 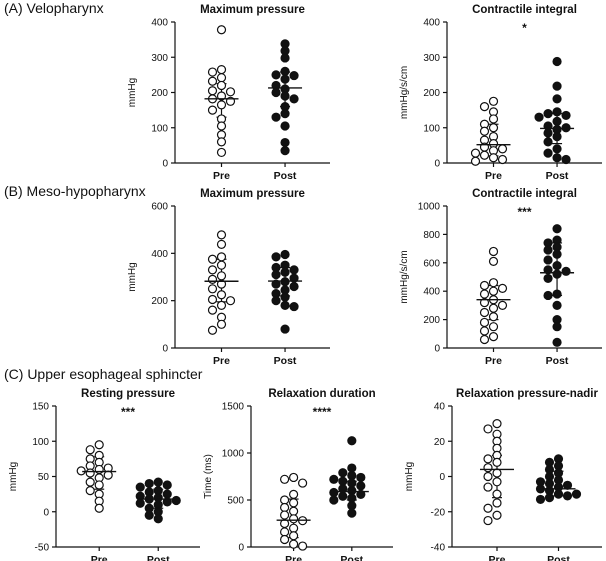 I want to click on y-tick-label: -50, so click(x=42, y=548).